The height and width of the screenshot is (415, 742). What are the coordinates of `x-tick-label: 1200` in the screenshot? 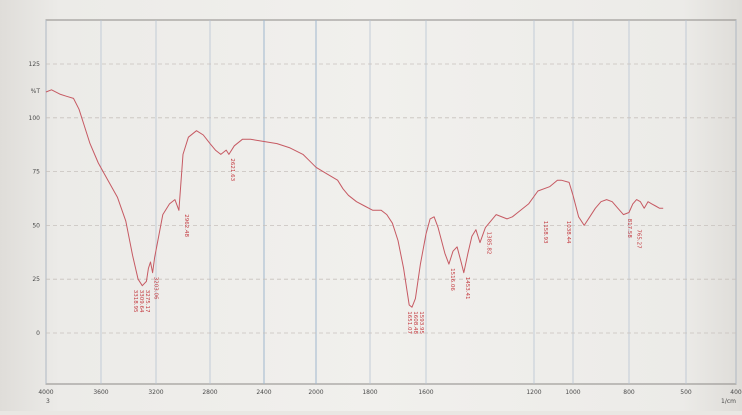 It's located at (533, 392).